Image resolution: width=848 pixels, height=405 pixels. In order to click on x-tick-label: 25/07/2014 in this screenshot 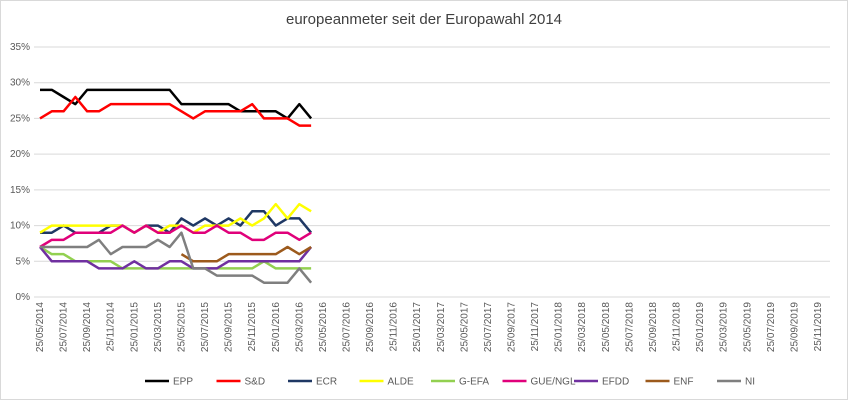, I will do `click(64, 327)`.